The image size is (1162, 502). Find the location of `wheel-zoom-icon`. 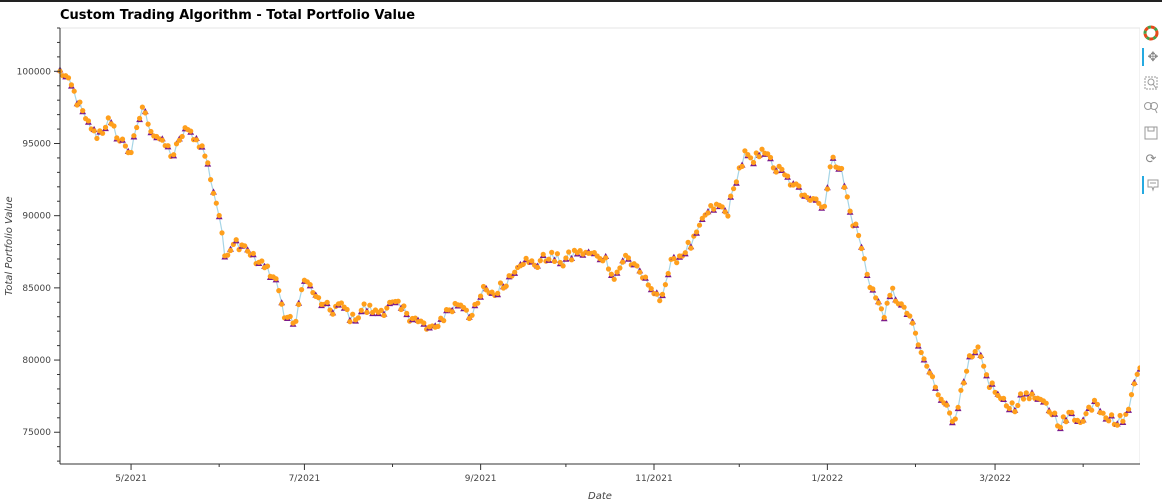

wheel-zoom-icon is located at coordinates (1151, 107).